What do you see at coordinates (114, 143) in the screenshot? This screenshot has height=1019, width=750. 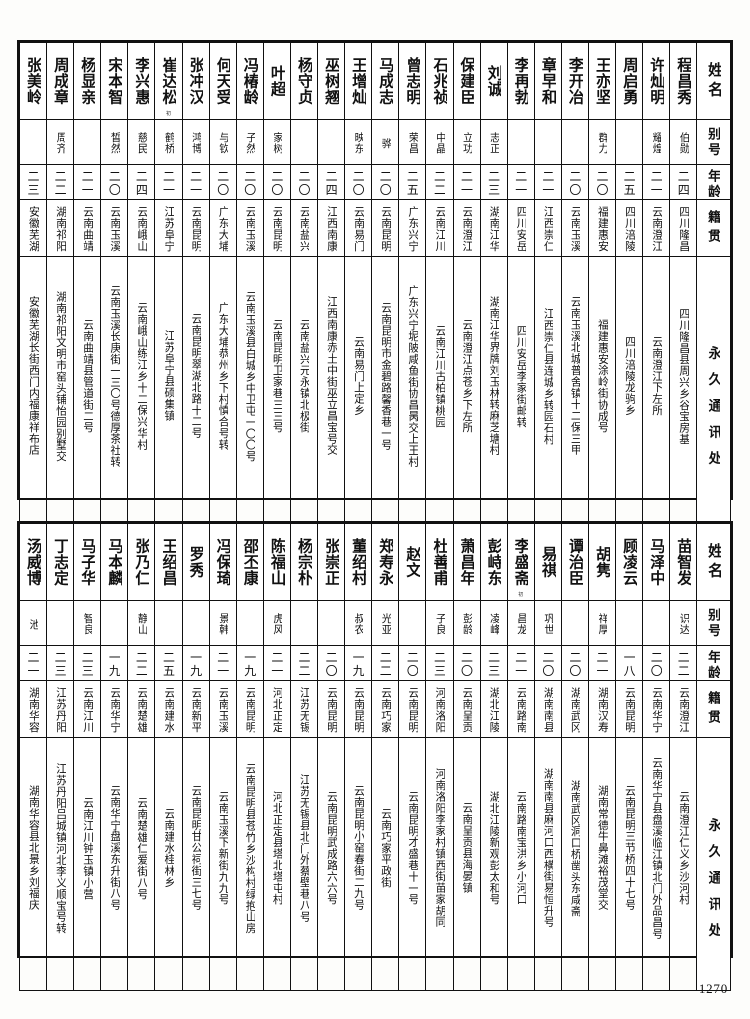 I see `alias-text: 皙然` at bounding box center [114, 143].